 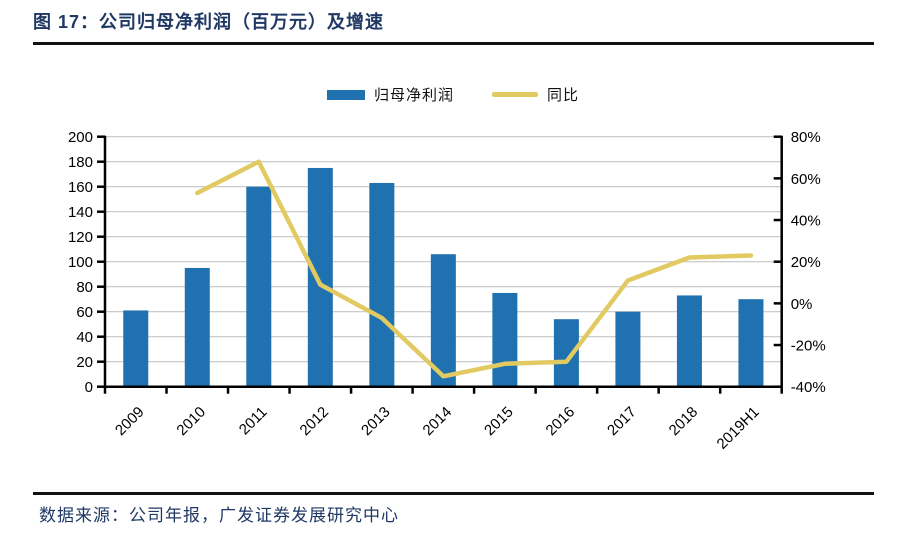 What do you see at coordinates (345, 94) in the screenshot?
I see `bar-series-swatch` at bounding box center [345, 94].